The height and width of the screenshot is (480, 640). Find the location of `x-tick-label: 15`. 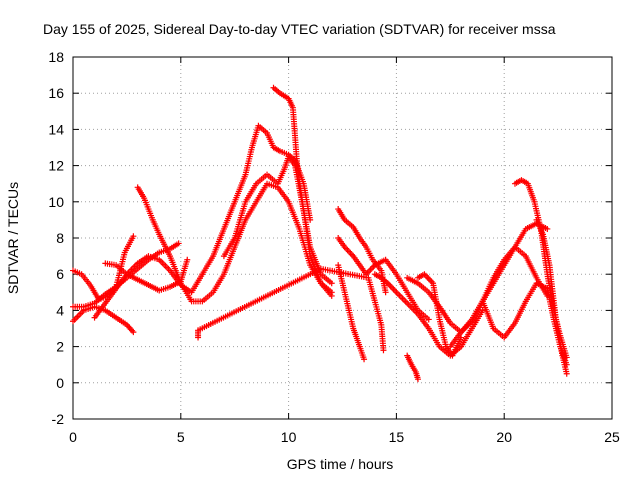

x-tick-label: 15 is located at coordinates (397, 437).